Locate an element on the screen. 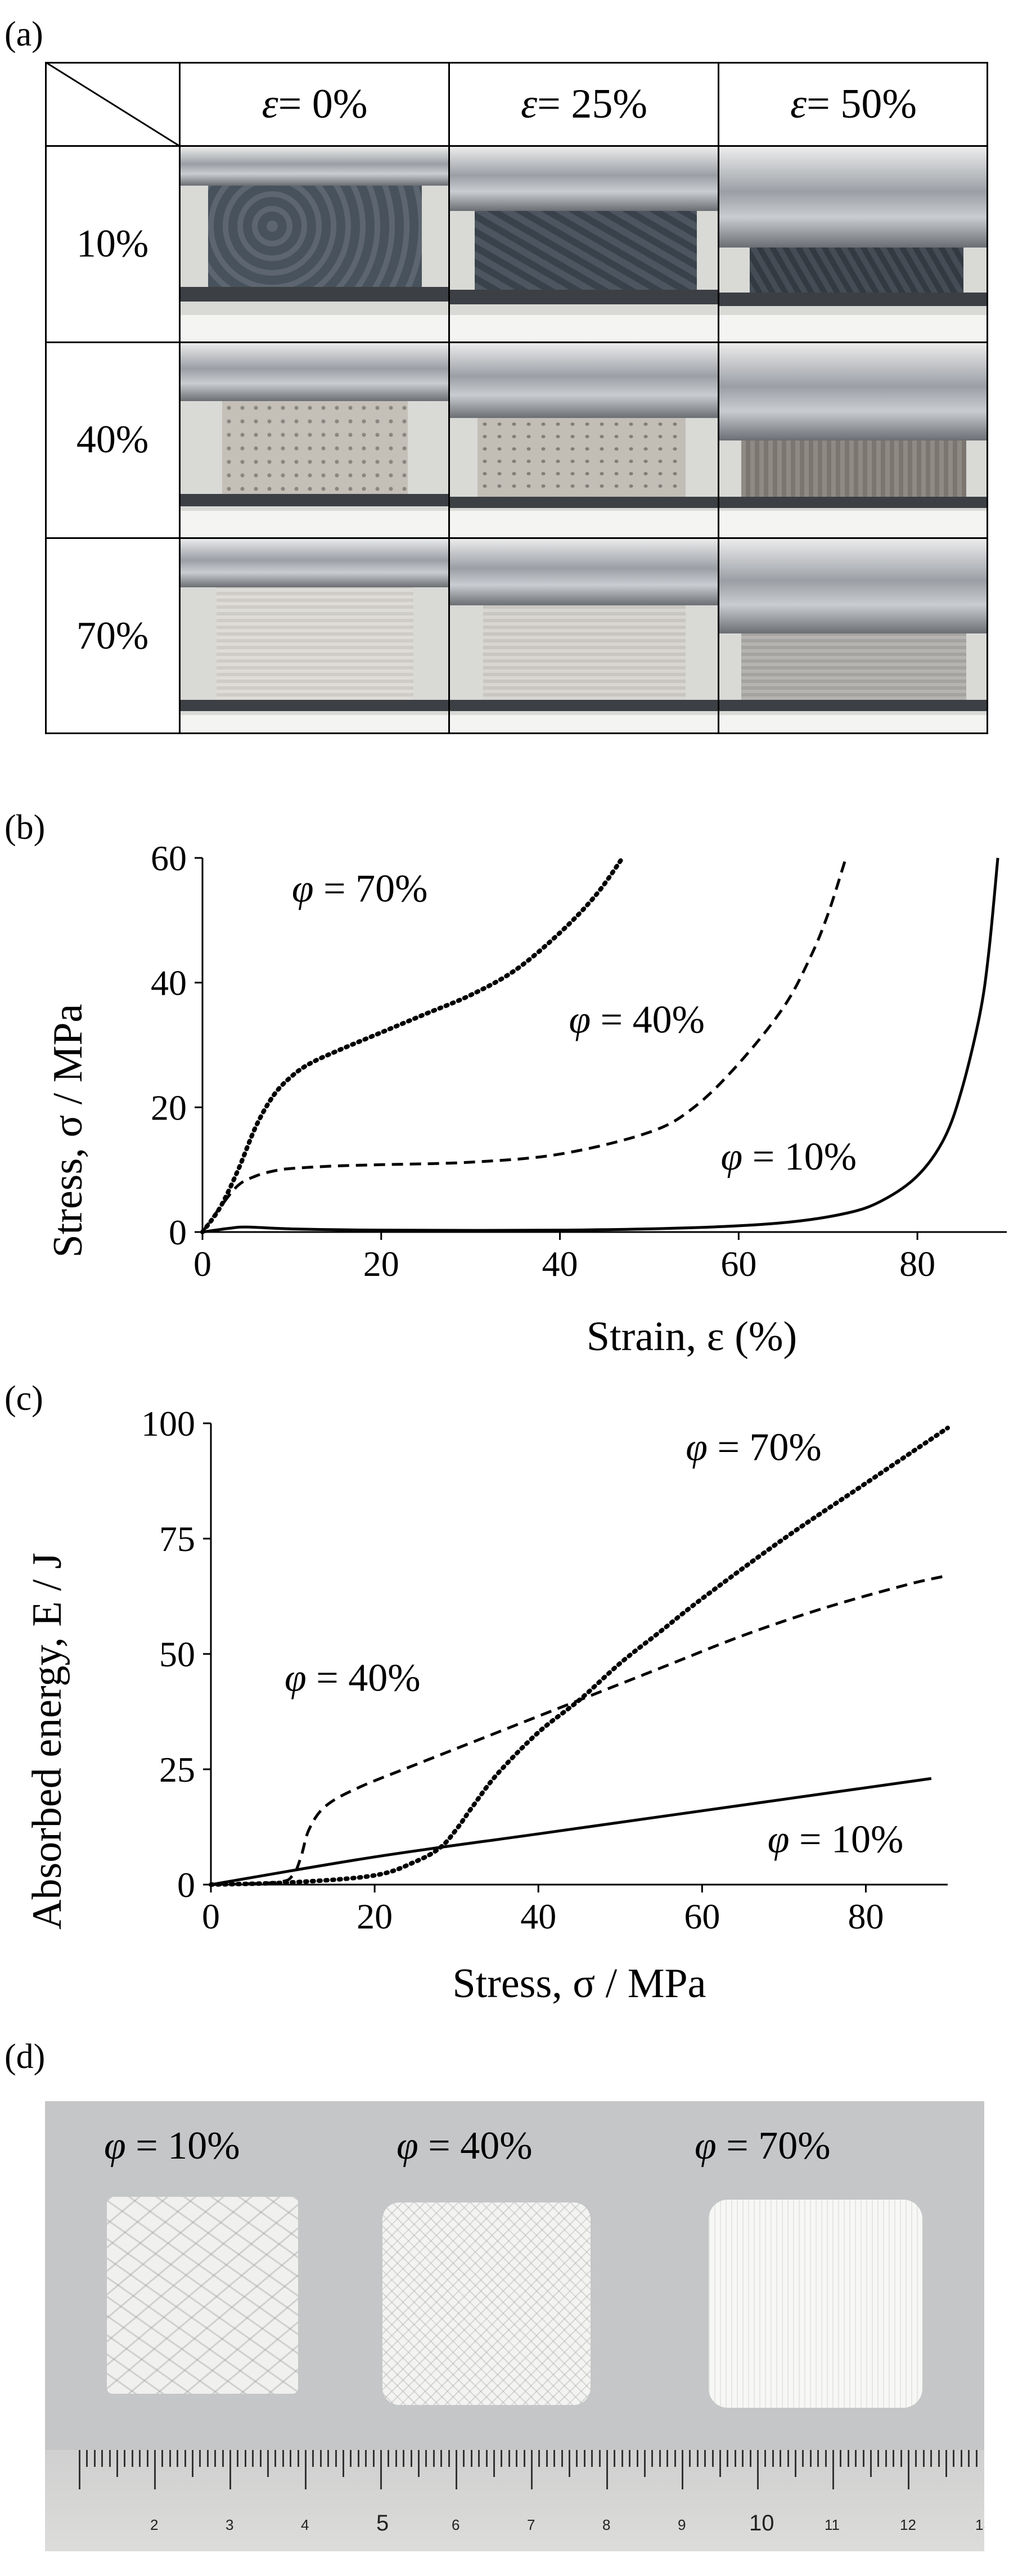 Image resolution: width=1009 pixels, height=2576 pixels. x-tick-label: 80 is located at coordinates (866, 1916).